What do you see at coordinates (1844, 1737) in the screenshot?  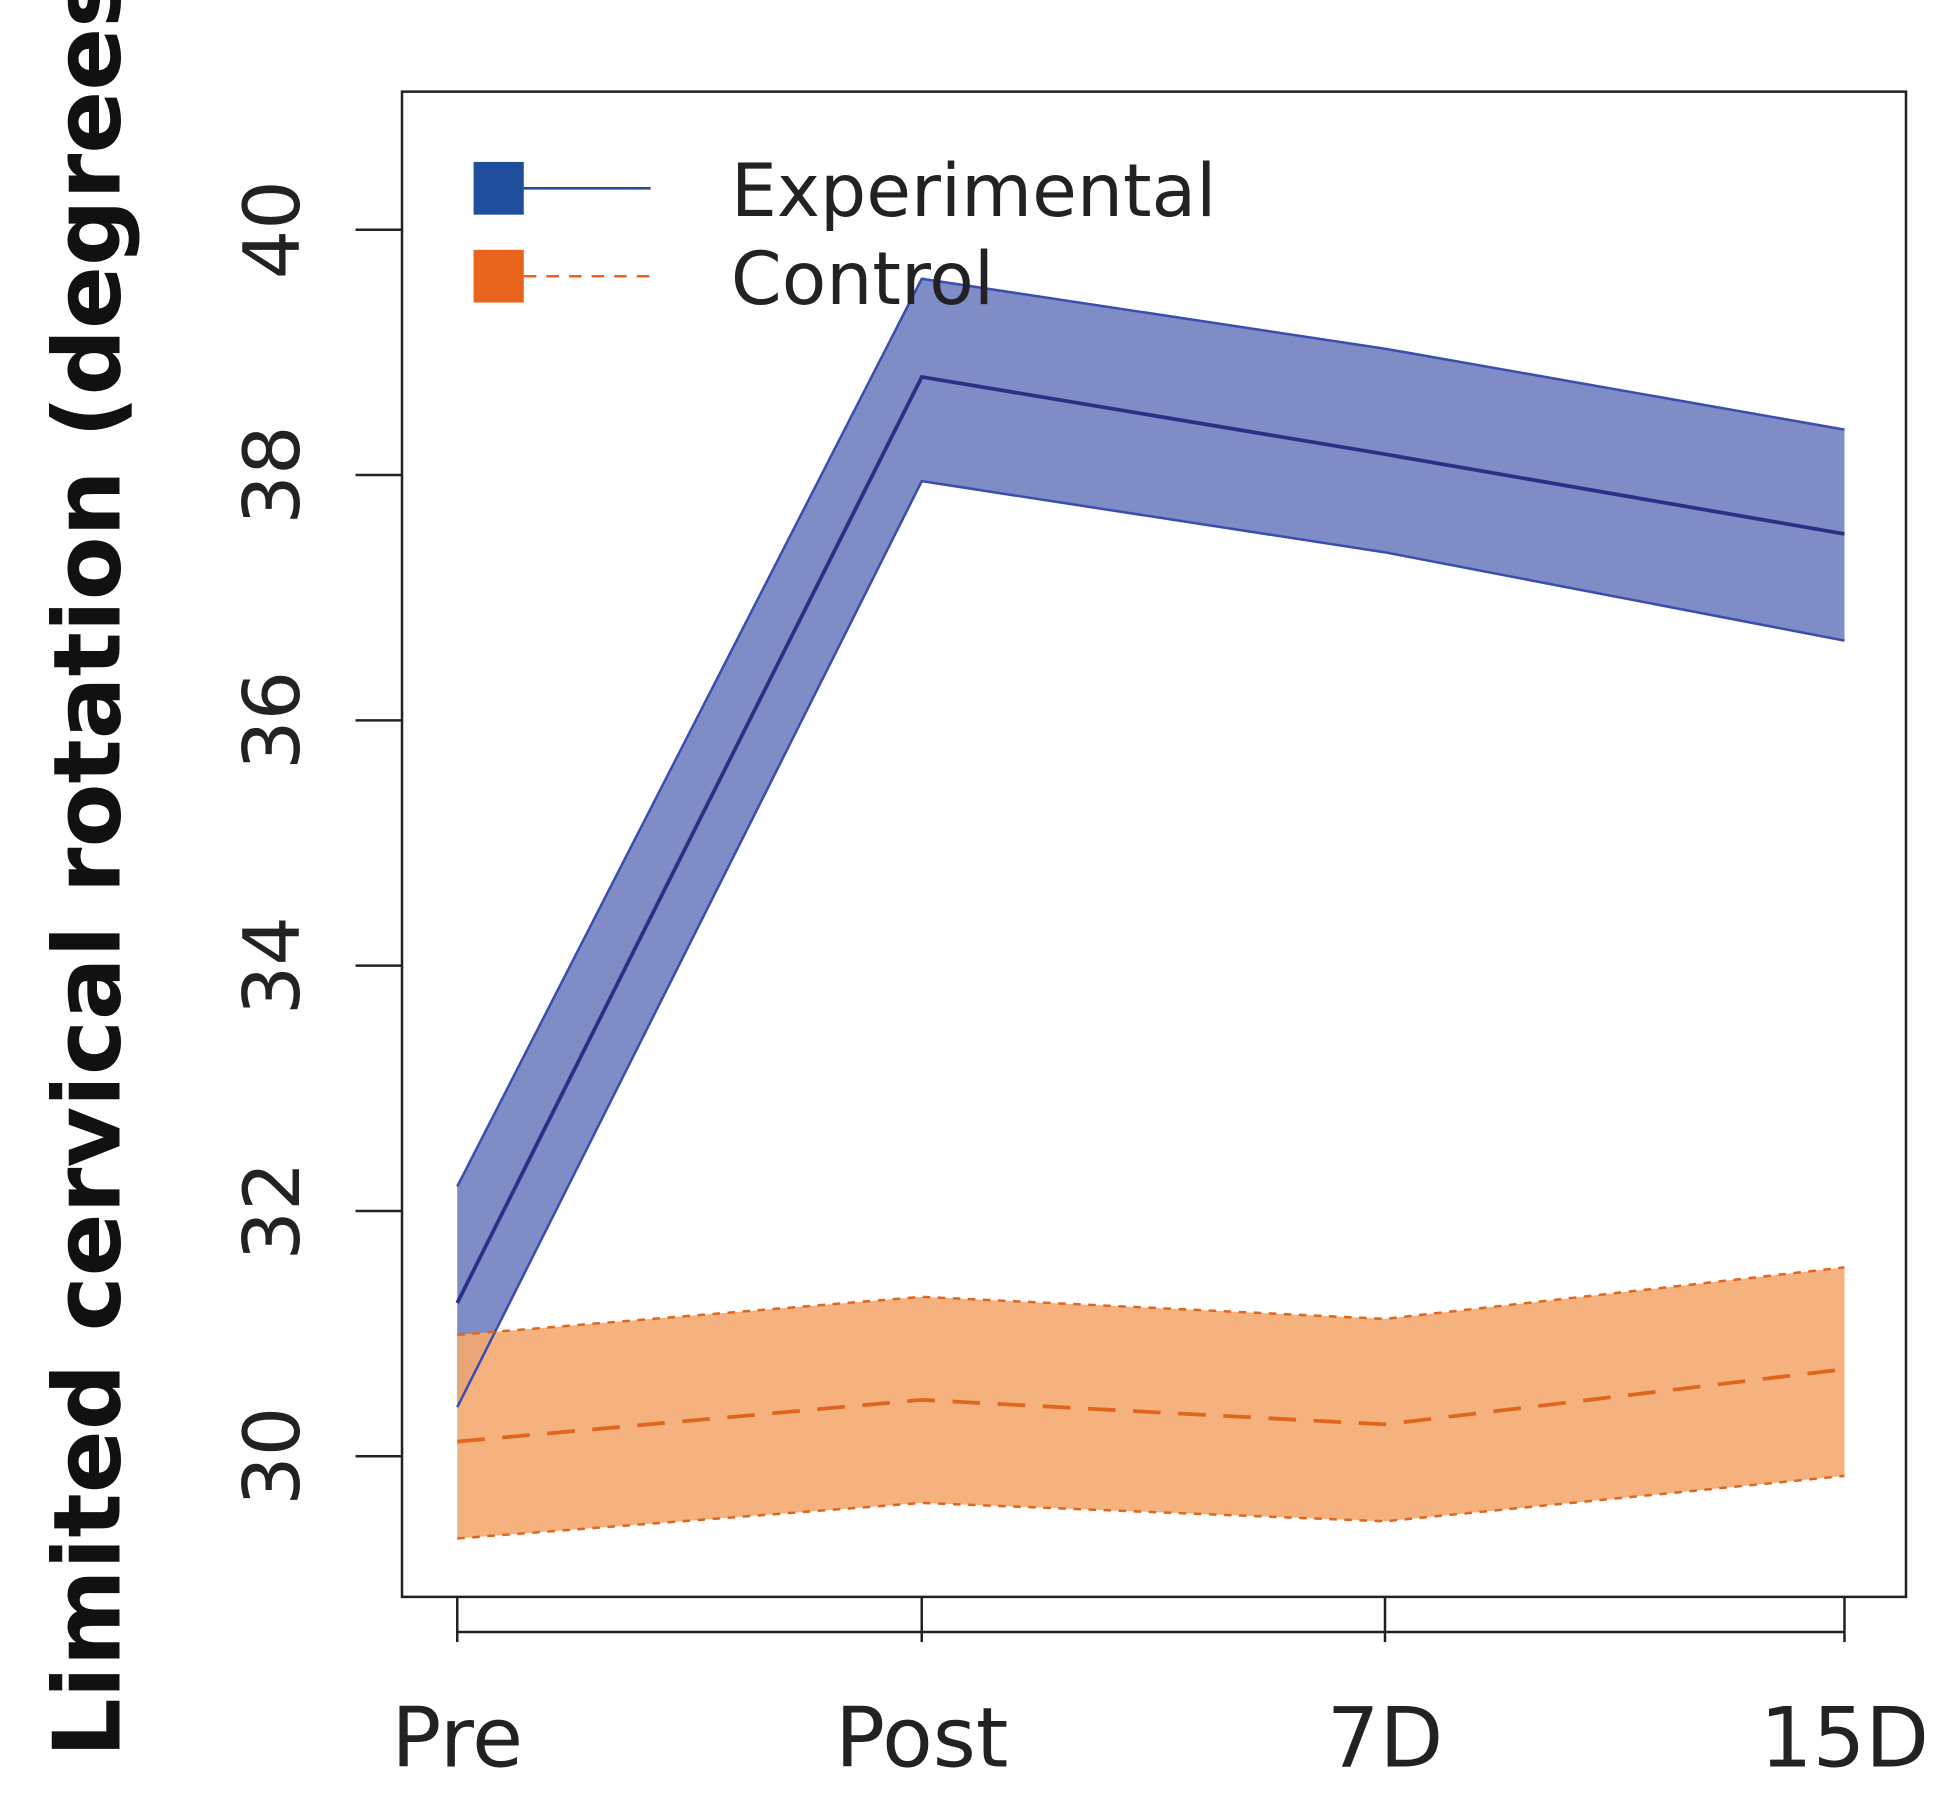 I see `x-tick-label: 15D` at bounding box center [1844, 1737].